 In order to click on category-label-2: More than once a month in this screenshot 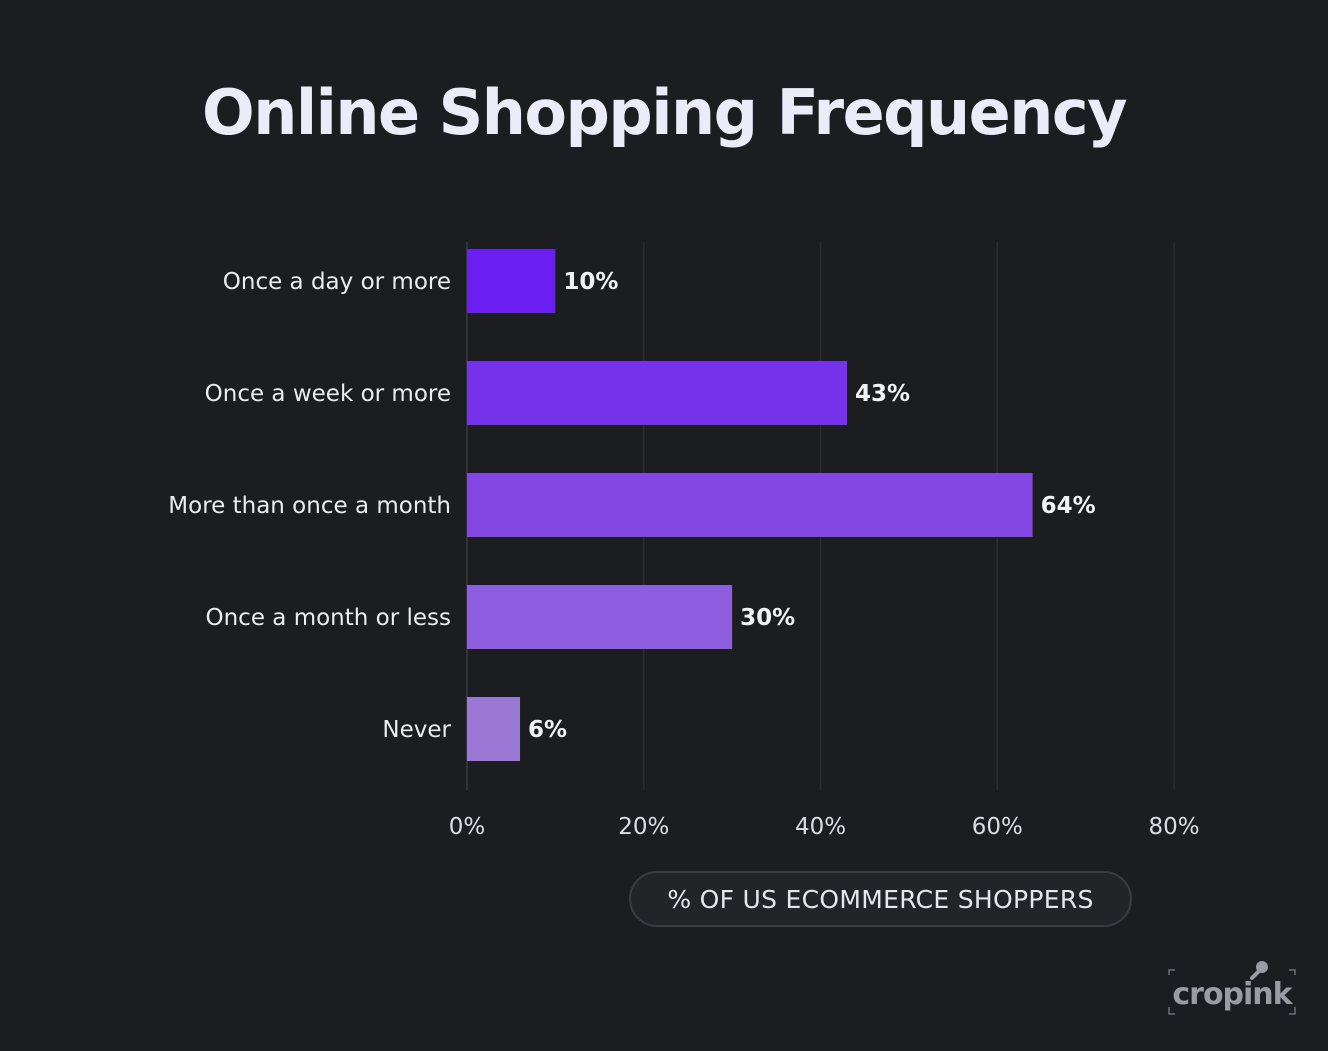, I will do `click(309, 506)`.